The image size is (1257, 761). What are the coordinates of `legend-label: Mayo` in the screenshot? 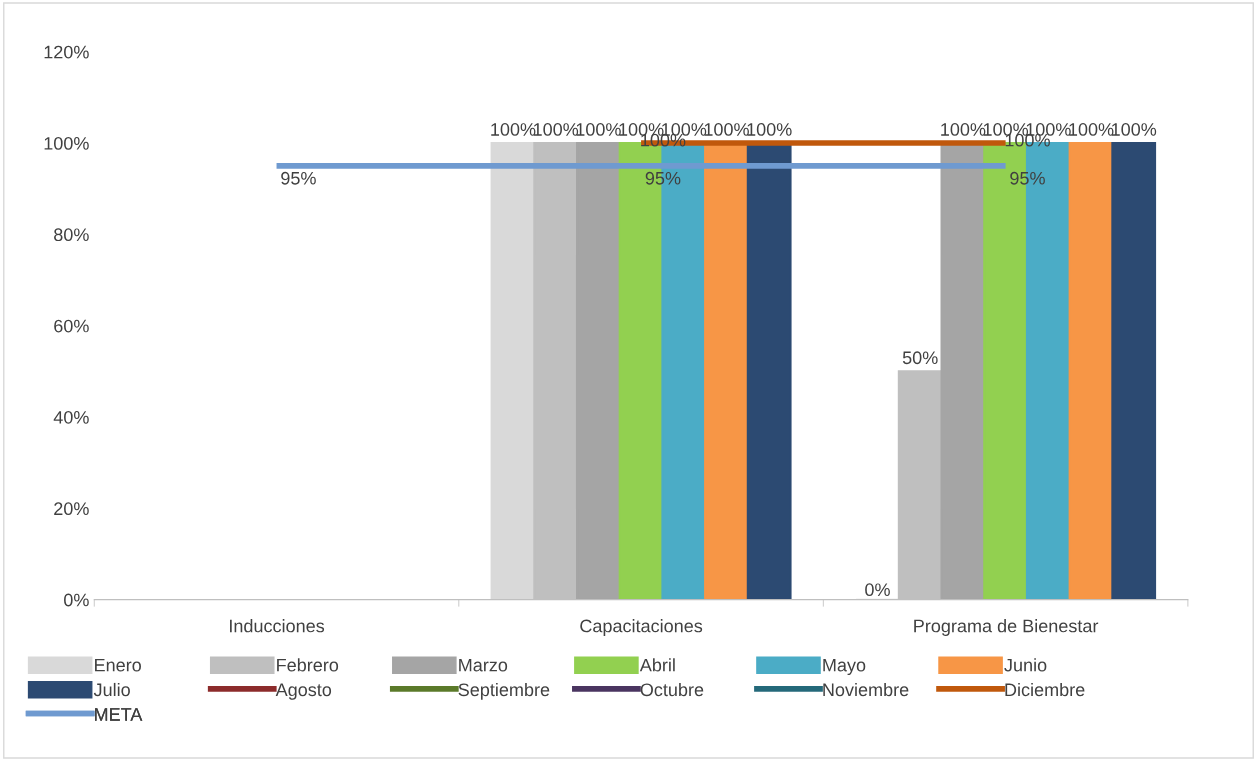 It's located at (844, 667).